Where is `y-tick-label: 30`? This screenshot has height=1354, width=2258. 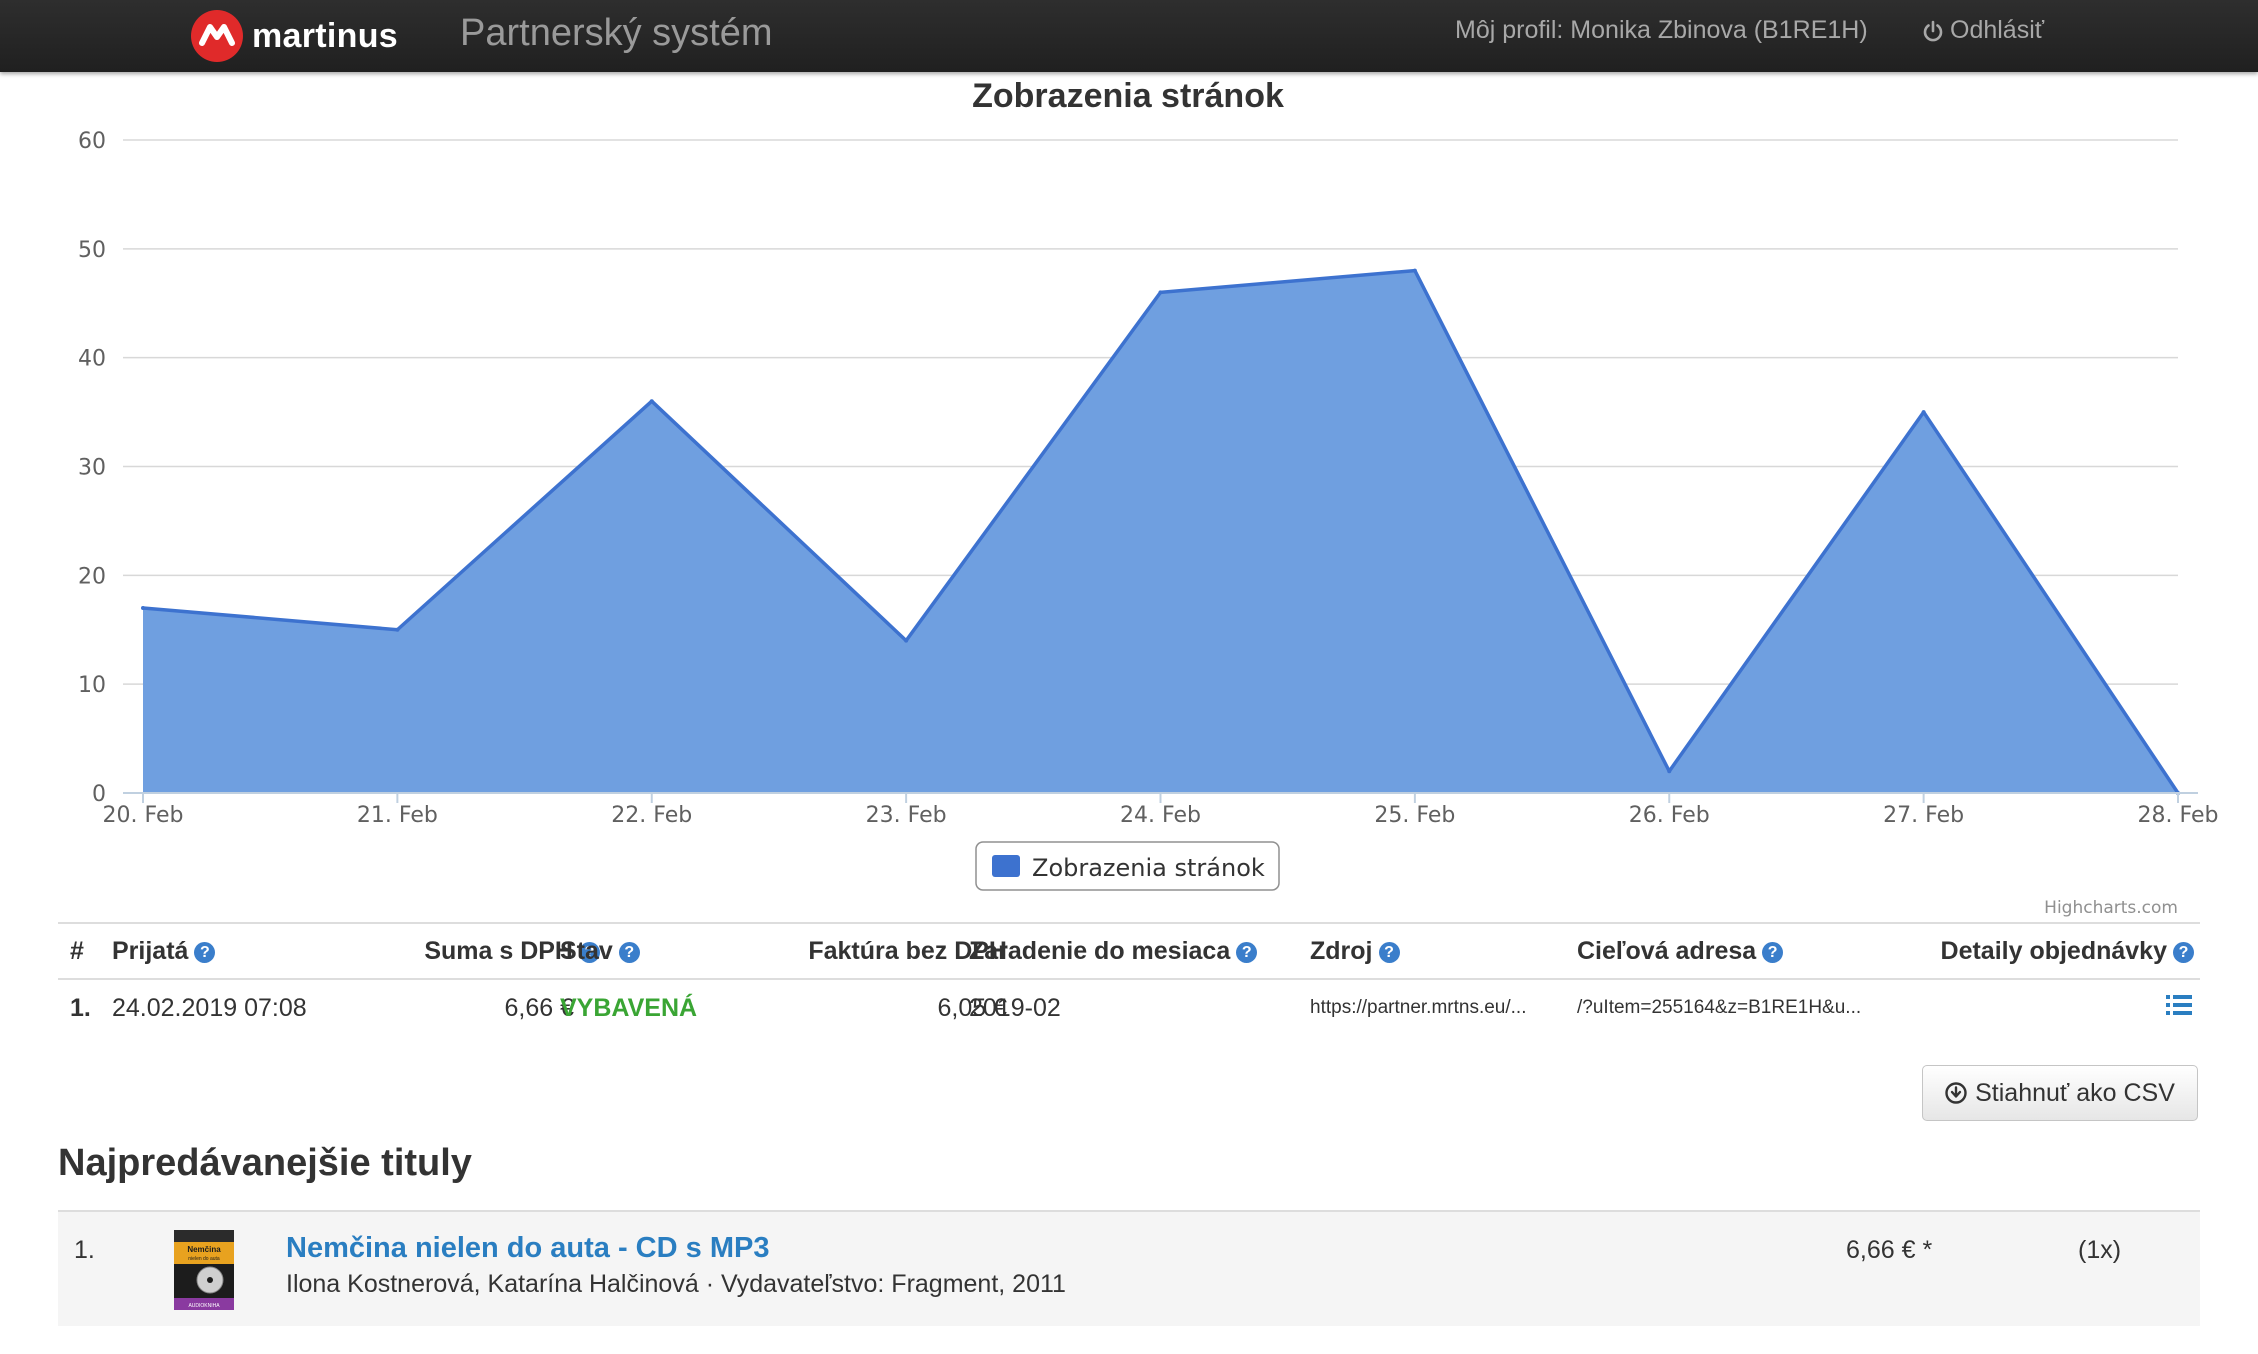
y-tick-label: 30 is located at coordinates (92, 468).